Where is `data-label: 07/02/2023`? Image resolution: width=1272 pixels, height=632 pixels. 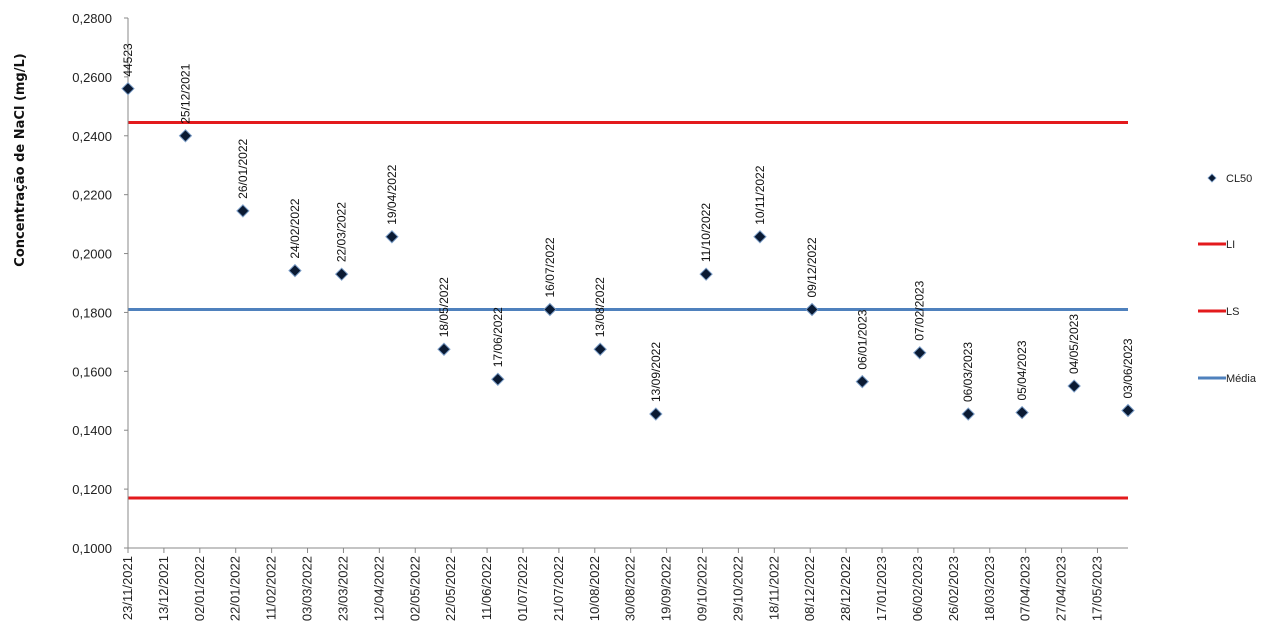
data-label: 07/02/2023 is located at coordinates (920, 310).